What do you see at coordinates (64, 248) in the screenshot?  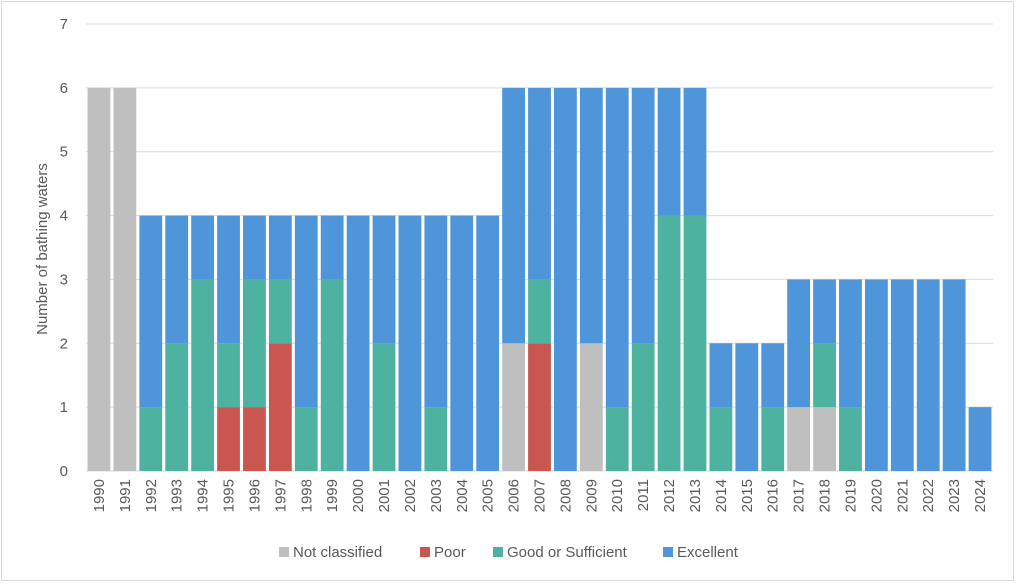 I see `y-axis-ticks: 0 1 2 3 4 5 6 7` at bounding box center [64, 248].